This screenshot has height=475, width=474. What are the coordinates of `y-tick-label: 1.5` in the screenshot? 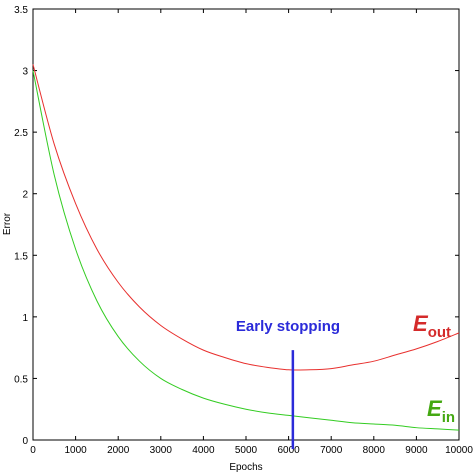 It's located at (21, 256).